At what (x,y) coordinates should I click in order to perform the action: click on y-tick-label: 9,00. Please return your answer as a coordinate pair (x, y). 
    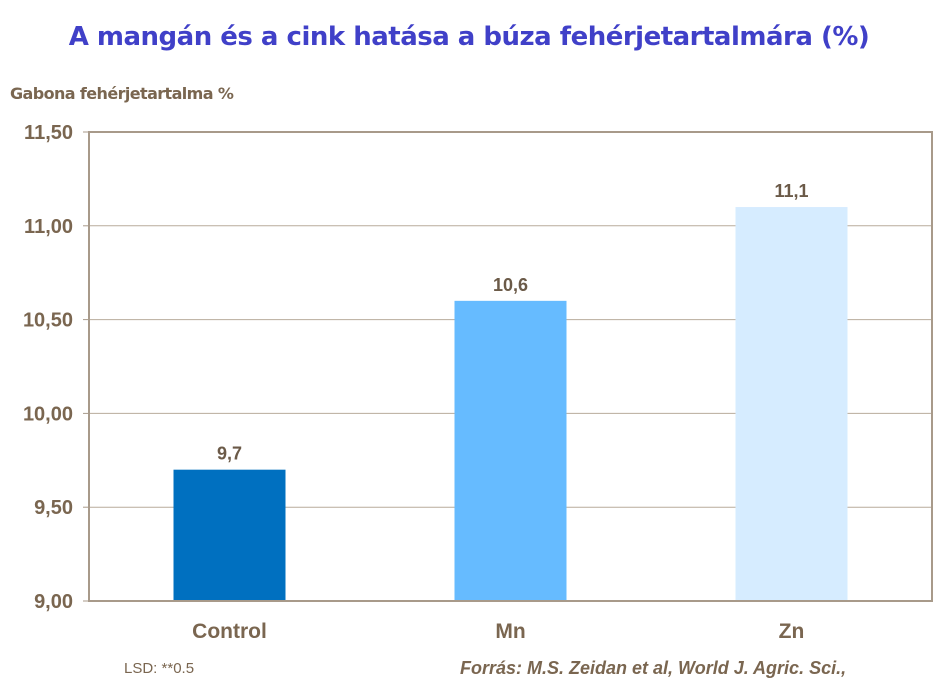
    Looking at the image, I should click on (53, 602).